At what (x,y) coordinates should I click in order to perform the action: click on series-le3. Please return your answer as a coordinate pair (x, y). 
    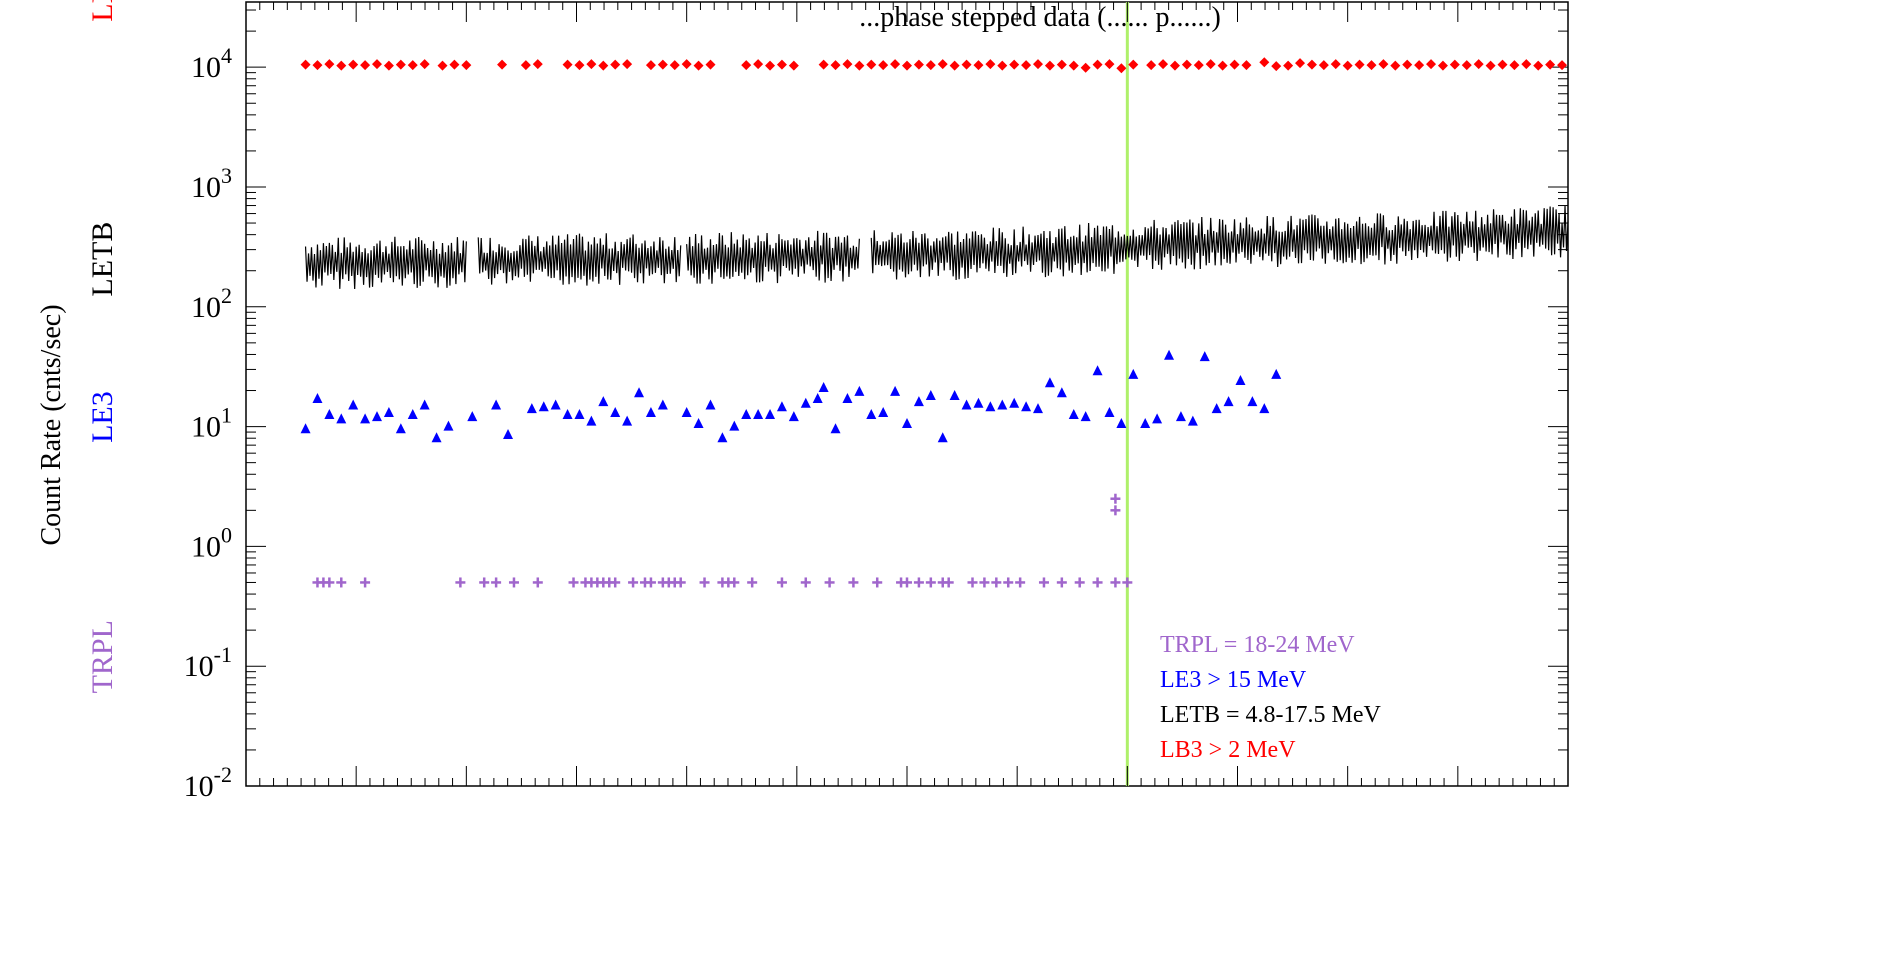
    Looking at the image, I should click on (791, 396).